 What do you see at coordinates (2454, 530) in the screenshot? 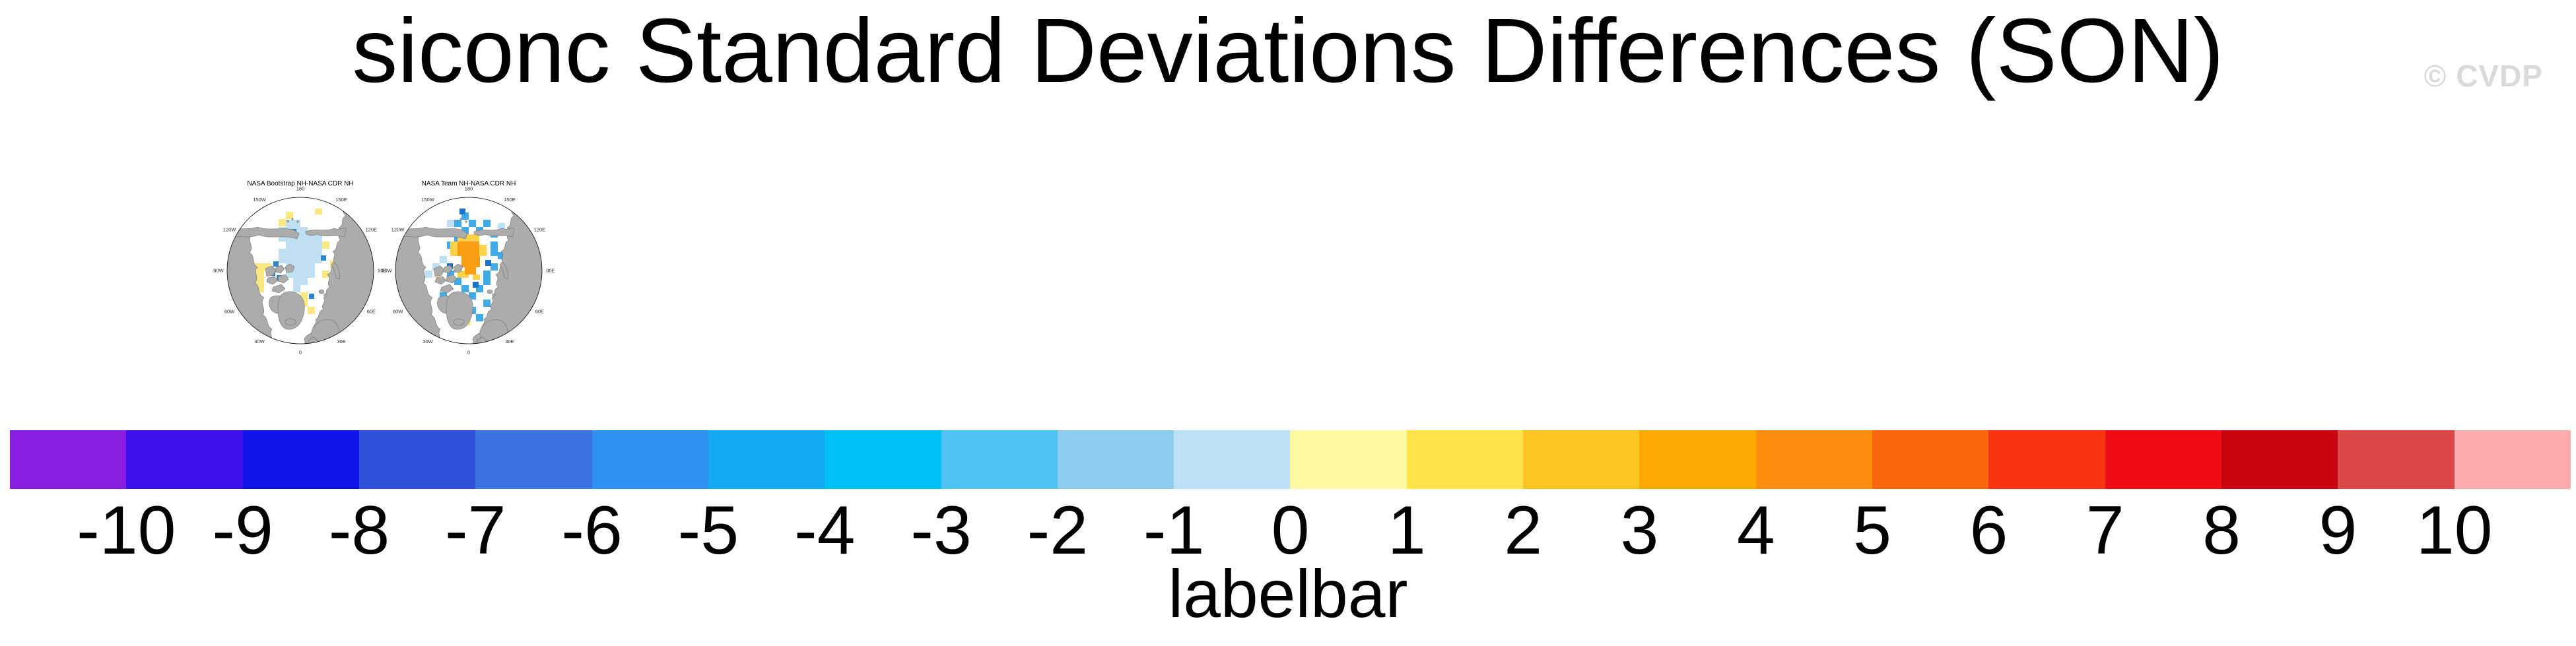
I see `labelbar-tick: 10` at bounding box center [2454, 530].